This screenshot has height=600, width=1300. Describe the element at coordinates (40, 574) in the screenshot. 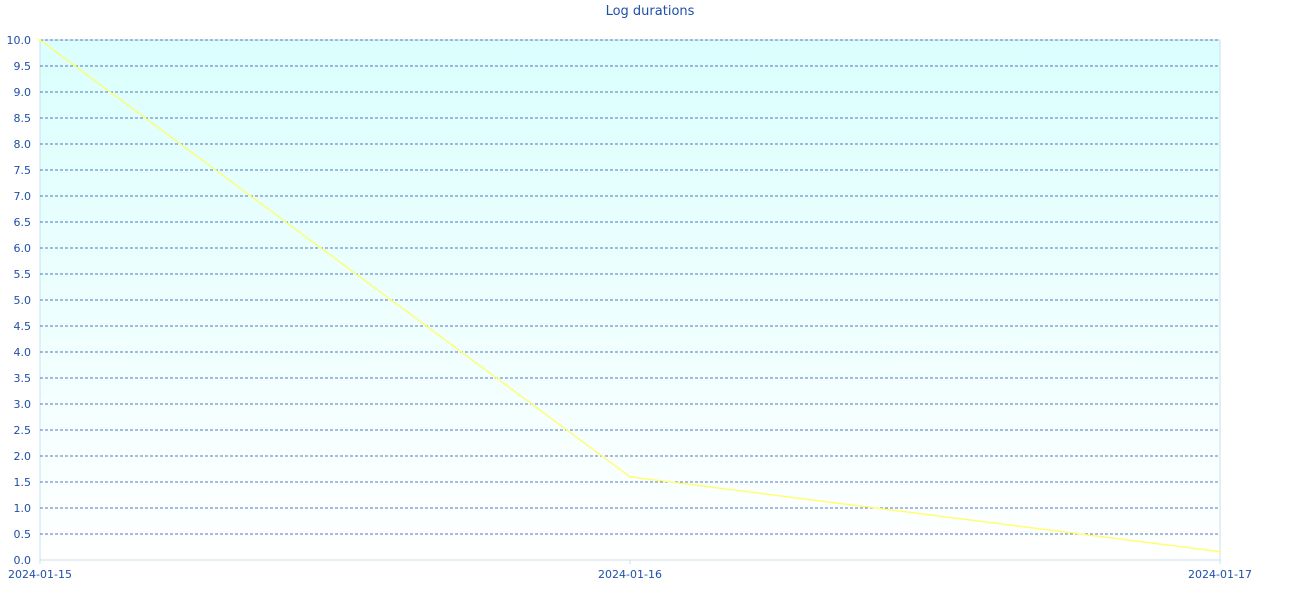

I see `x-tick-label: 2024-01-15` at that location.